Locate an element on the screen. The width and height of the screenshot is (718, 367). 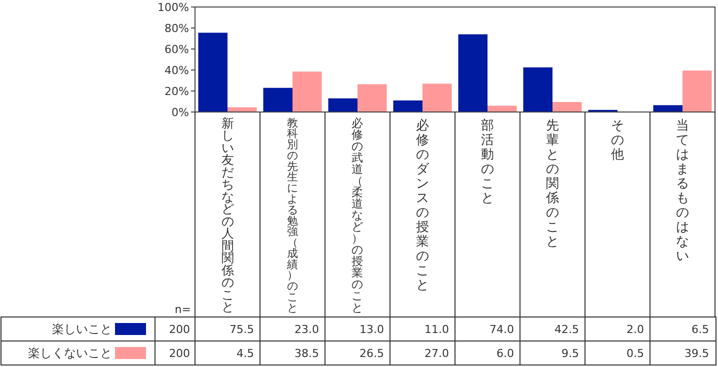
data-label: 9.5 is located at coordinates (570, 353).